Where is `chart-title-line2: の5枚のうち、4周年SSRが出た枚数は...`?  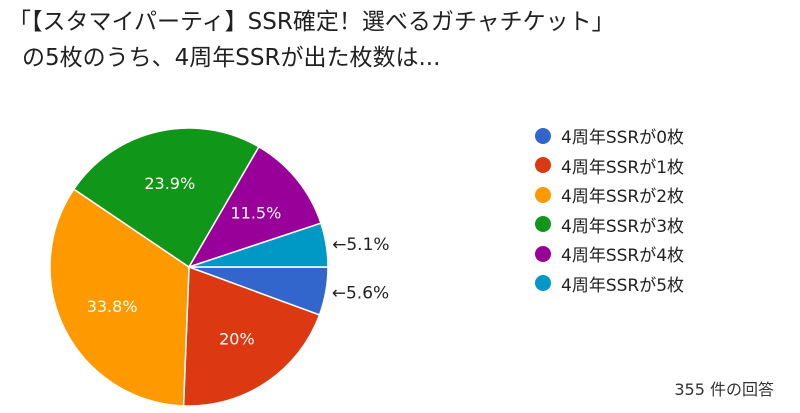 chart-title-line2: の5枚のうち、4周年SSRが出た枚数は... is located at coordinates (231, 58).